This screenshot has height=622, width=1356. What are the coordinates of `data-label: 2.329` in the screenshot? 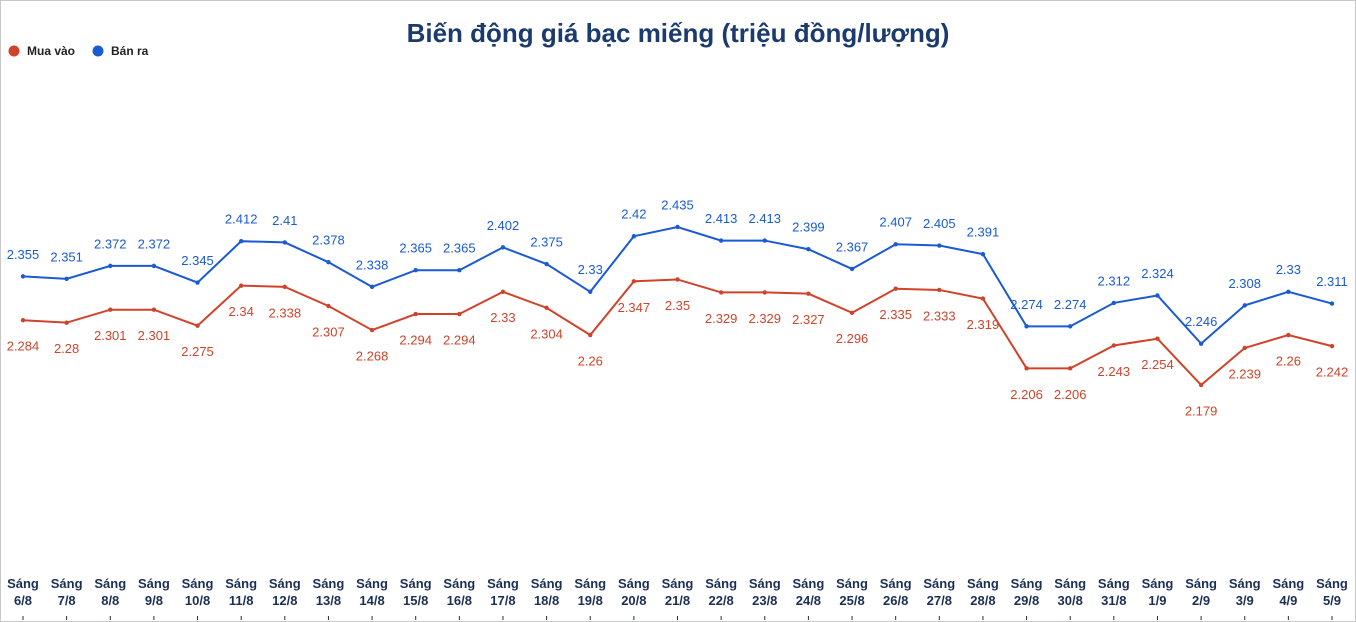 It's located at (764, 318).